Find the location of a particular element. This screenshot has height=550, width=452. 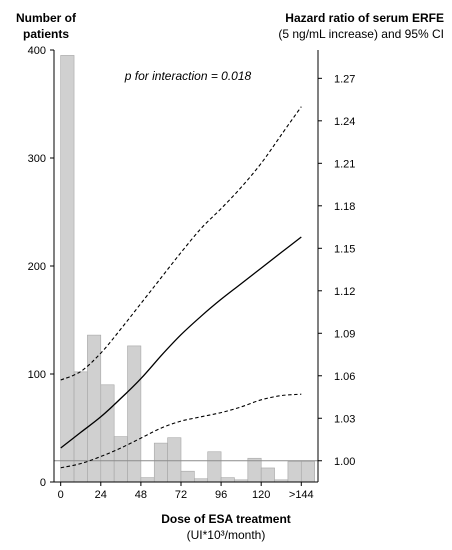

x-tick-label-4: 96 is located at coordinates (221, 495).